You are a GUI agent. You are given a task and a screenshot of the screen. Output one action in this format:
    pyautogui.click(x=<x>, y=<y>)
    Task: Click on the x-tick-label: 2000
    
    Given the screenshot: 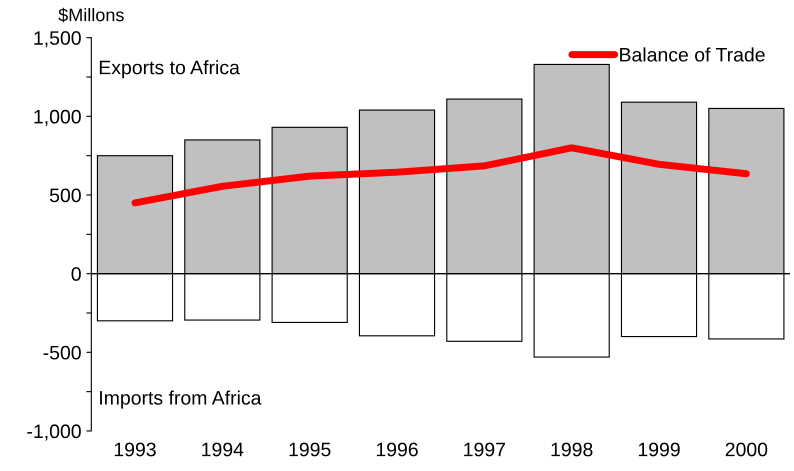 What is the action you would take?
    pyautogui.click(x=747, y=449)
    